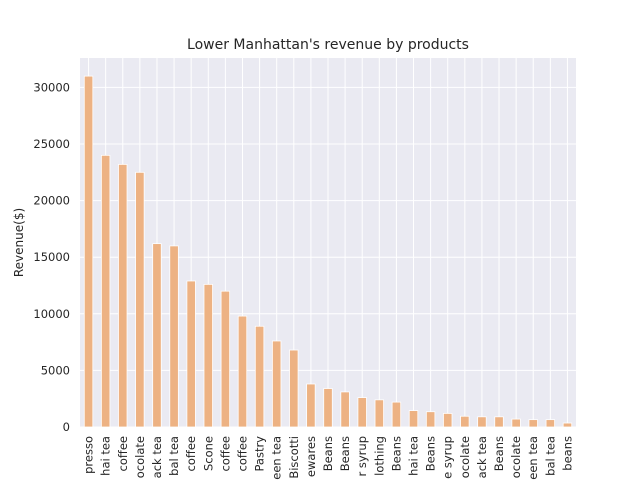 The height and width of the screenshot is (480, 640). I want to click on x-tick-label: Biscotti, so click(294, 457).